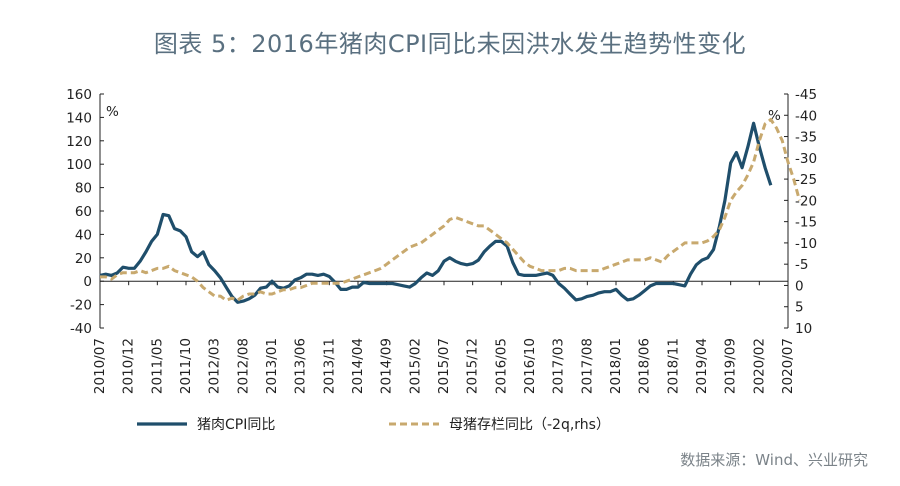  What do you see at coordinates (806, 180) in the screenshot?
I see `right-tick-label: -25` at bounding box center [806, 180].